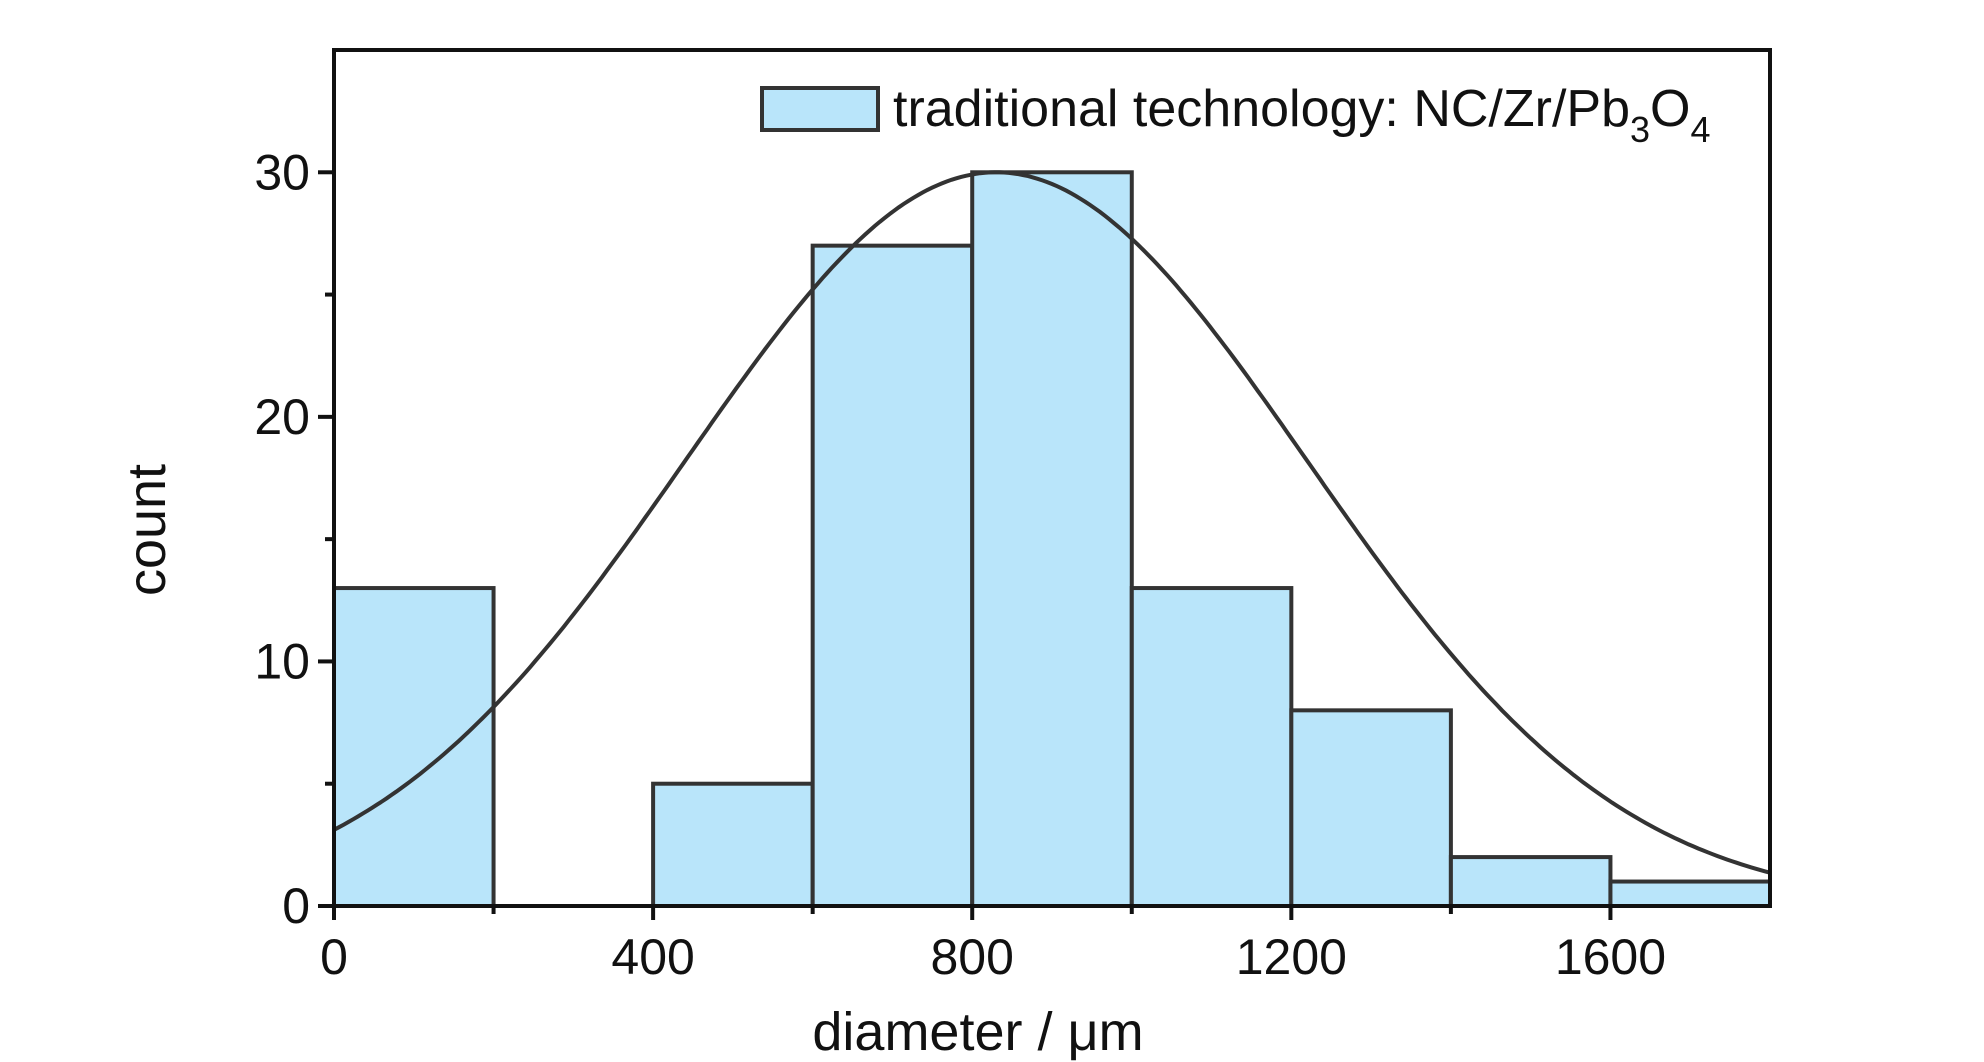  What do you see at coordinates (282, 417) in the screenshot?
I see `y-tick-label: 20` at bounding box center [282, 417].